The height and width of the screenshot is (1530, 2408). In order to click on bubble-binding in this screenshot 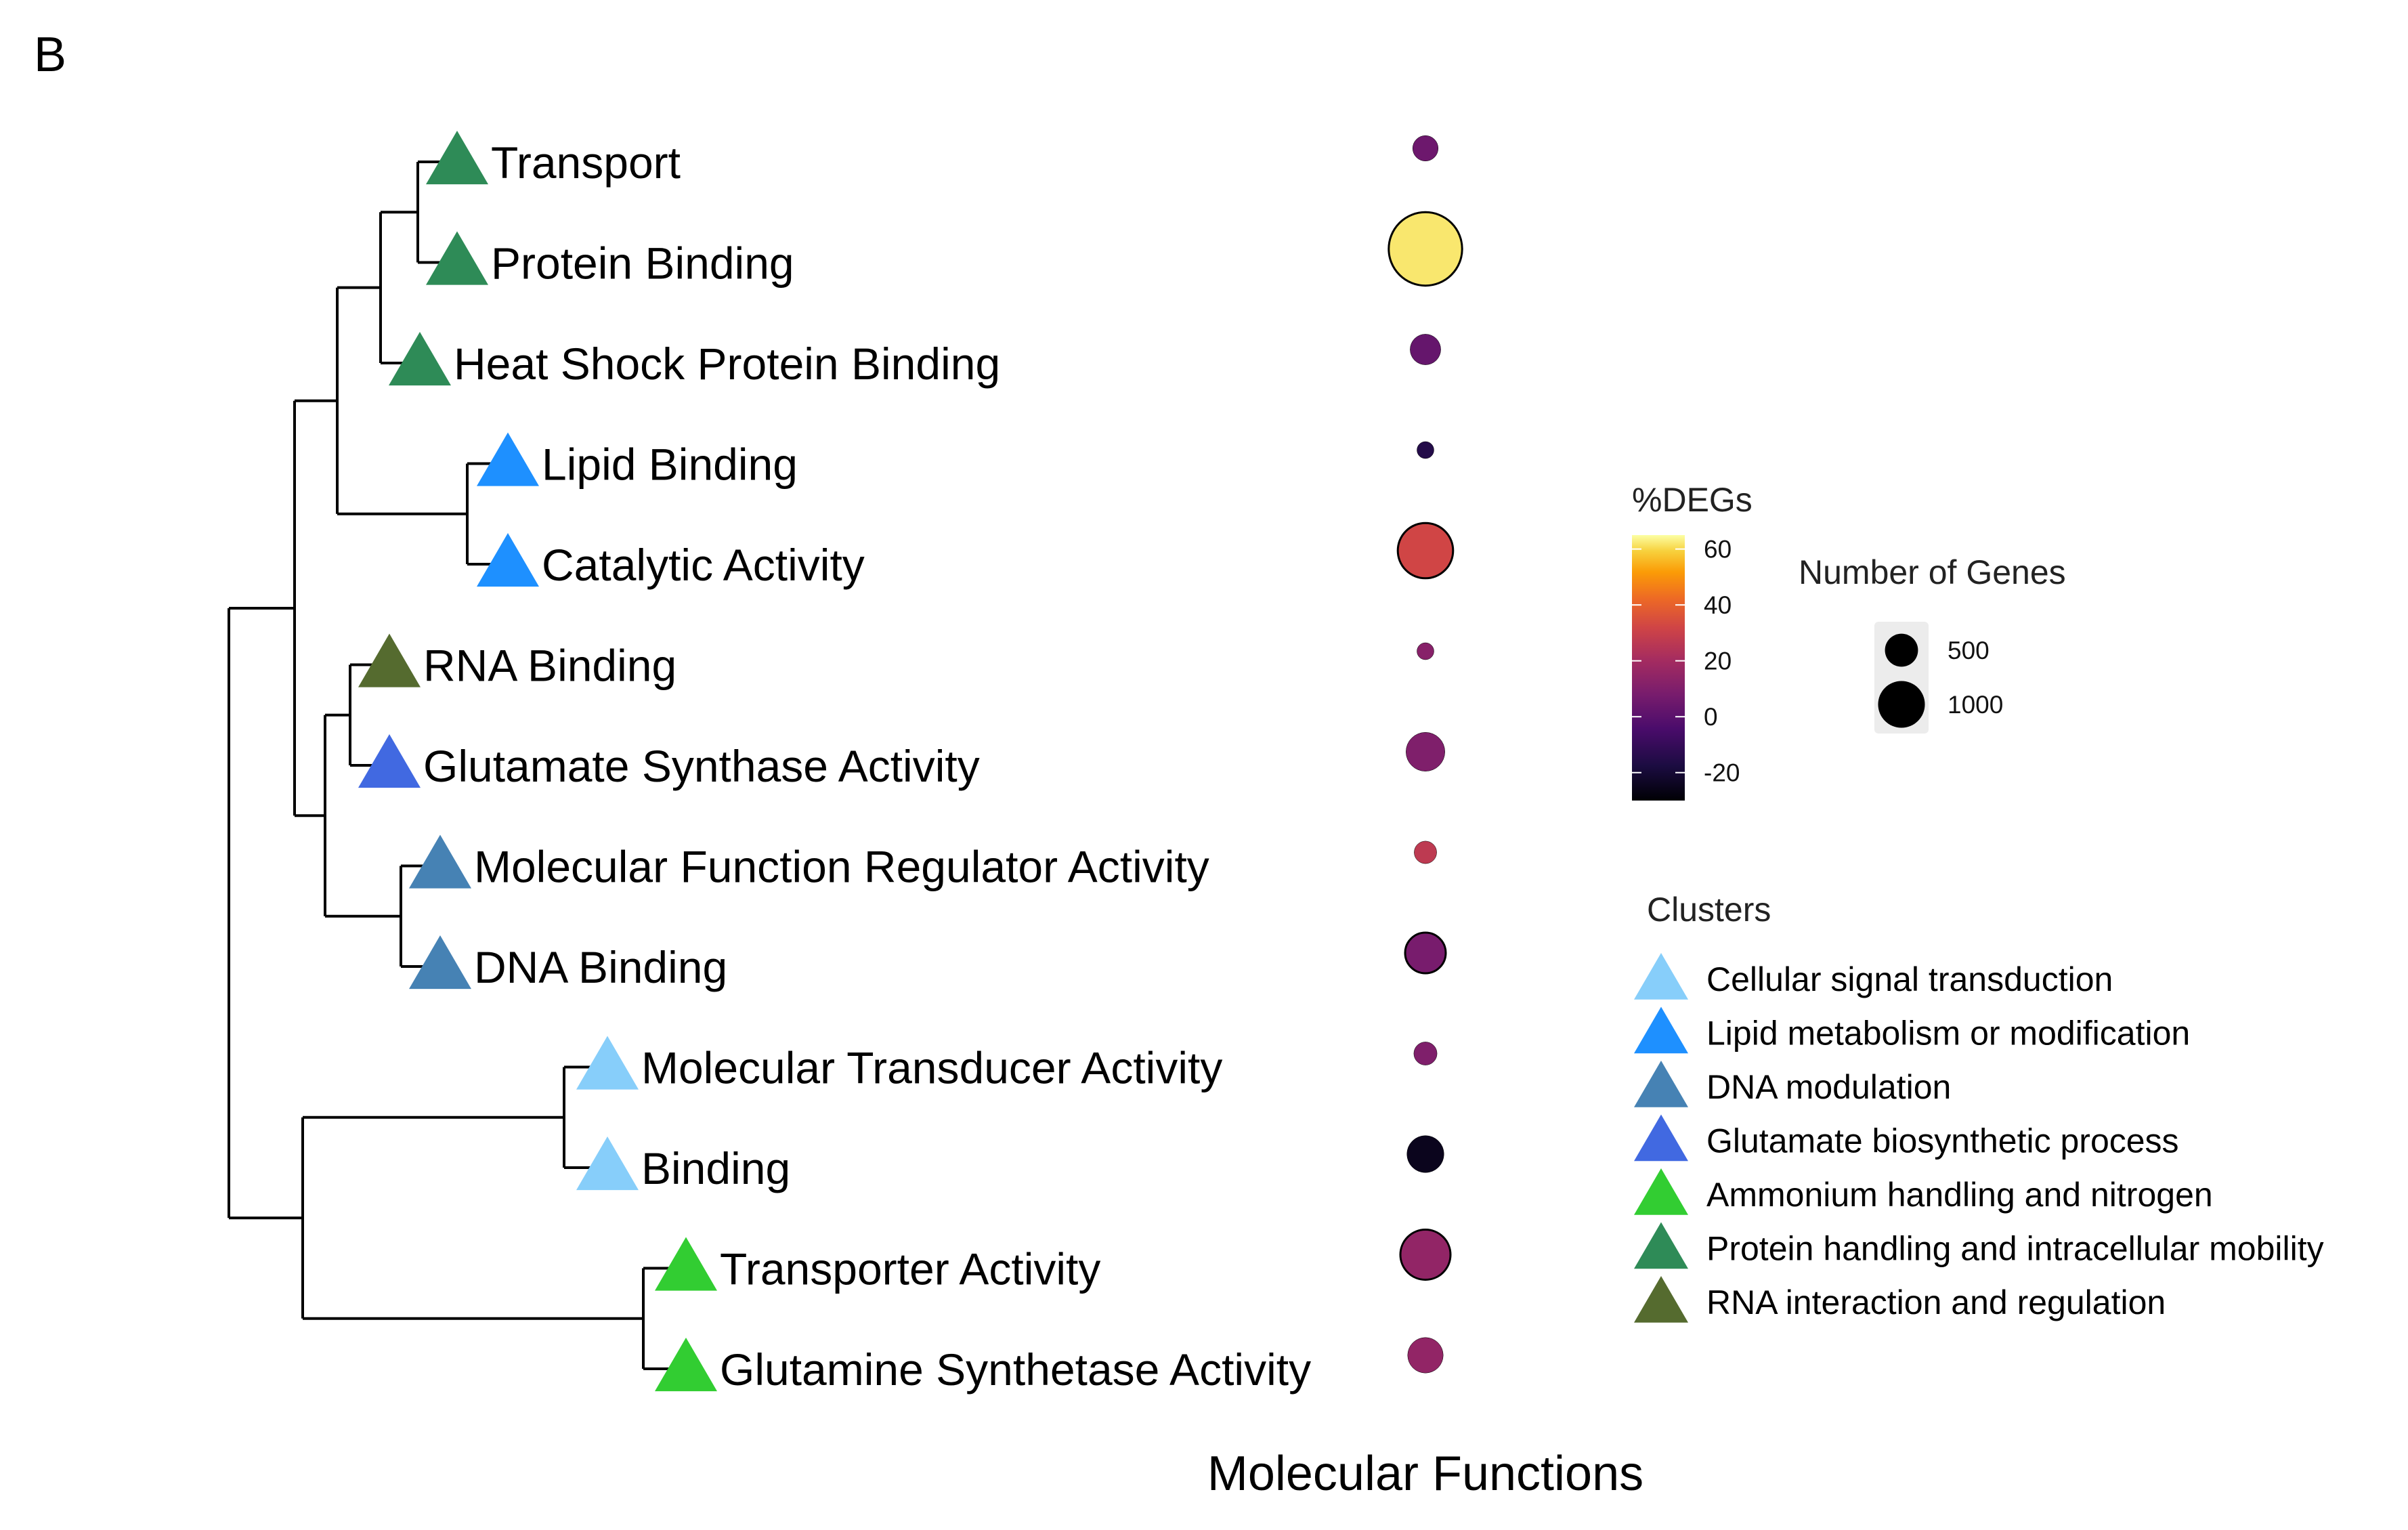, I will do `click(1425, 1154)`.